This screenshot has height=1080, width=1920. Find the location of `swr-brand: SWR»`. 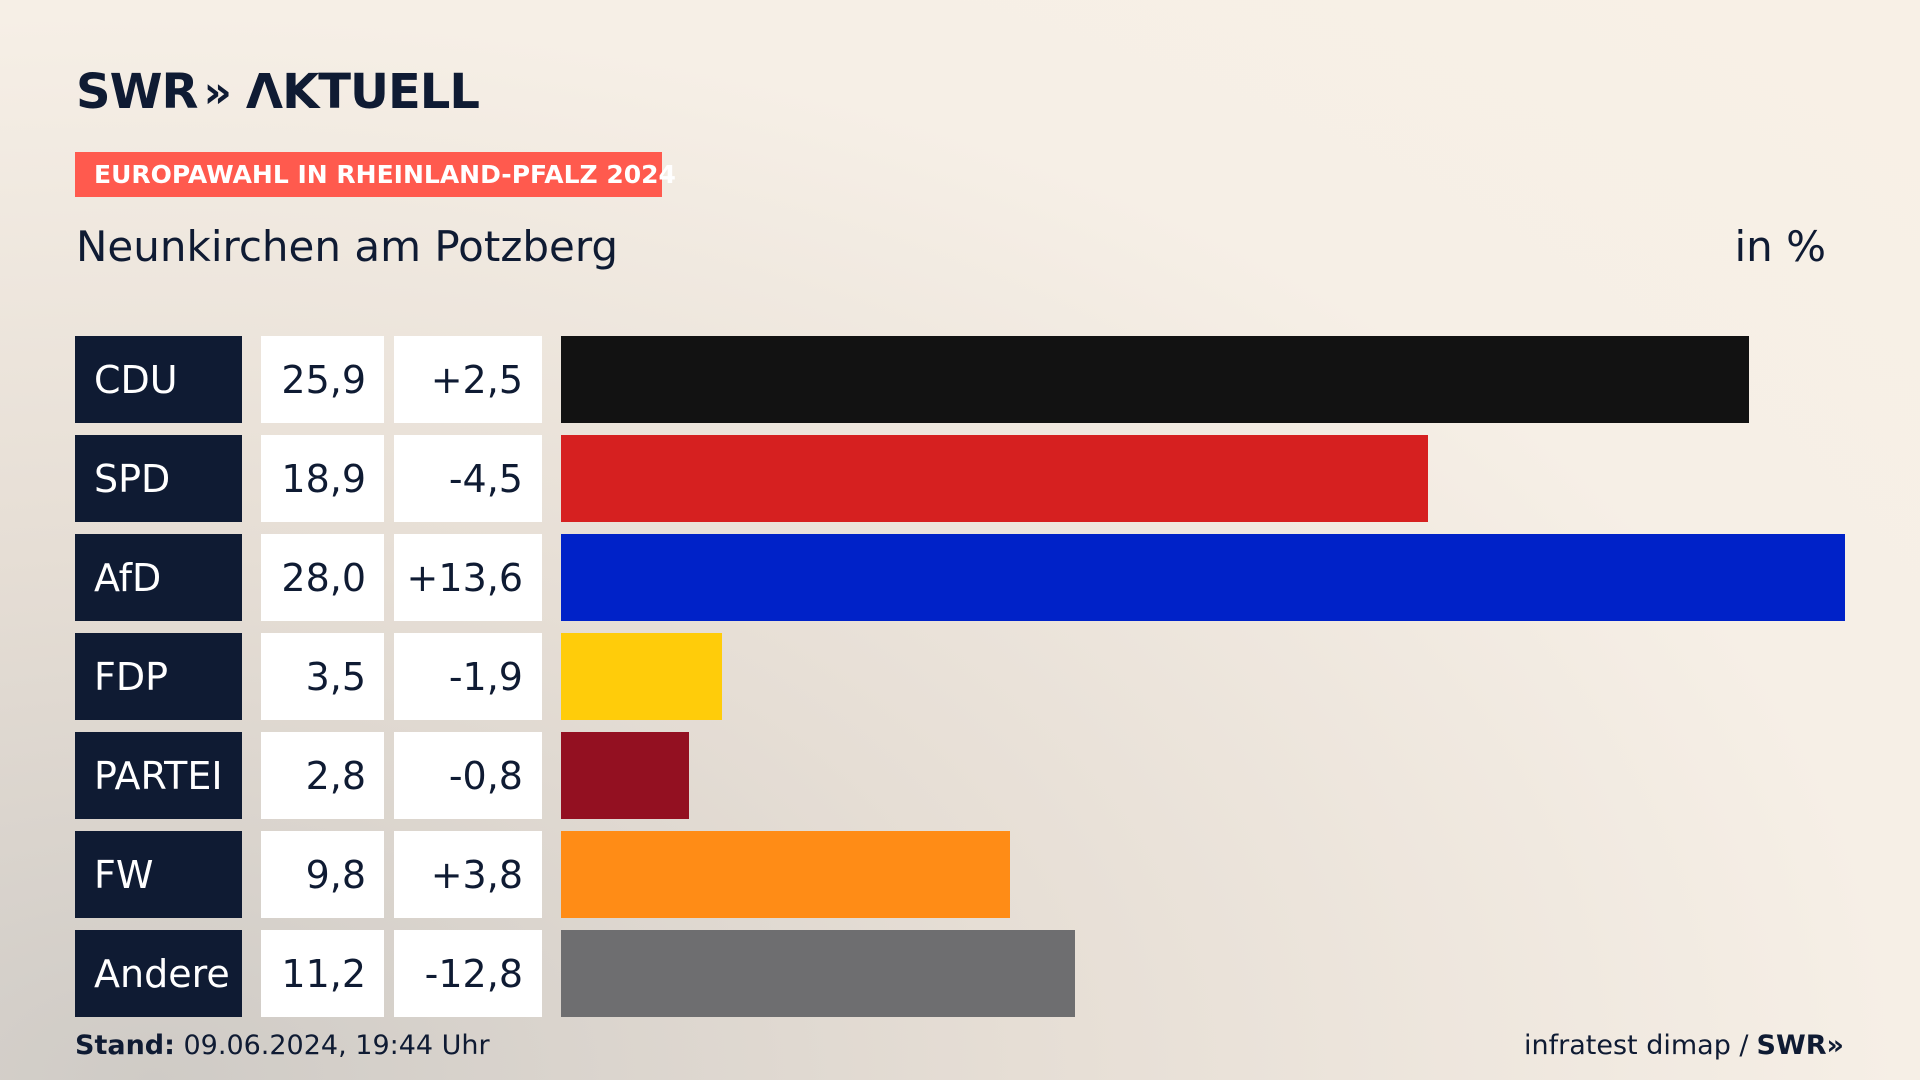

swr-brand: SWR» is located at coordinates (1800, 1045).